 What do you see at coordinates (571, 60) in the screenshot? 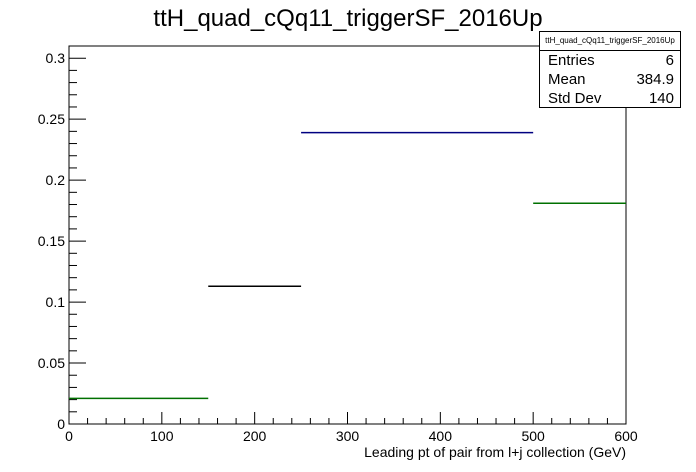
I see `entries-label: Entries` at bounding box center [571, 60].